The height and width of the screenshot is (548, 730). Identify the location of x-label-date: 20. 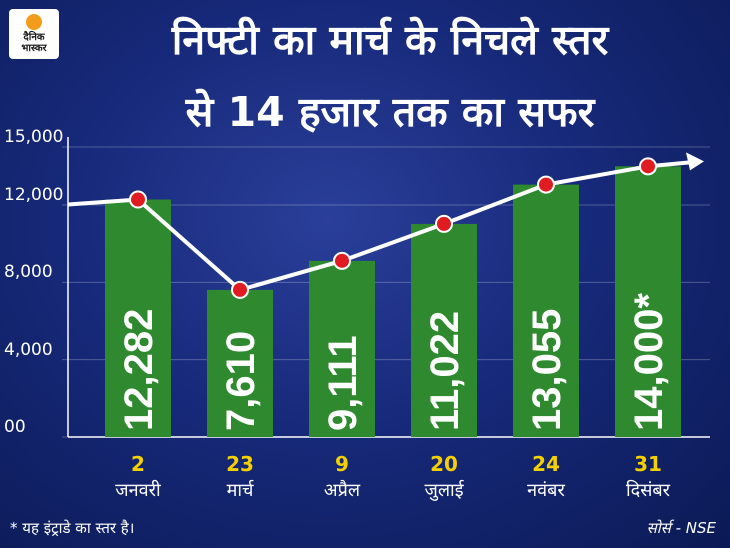
(444, 464).